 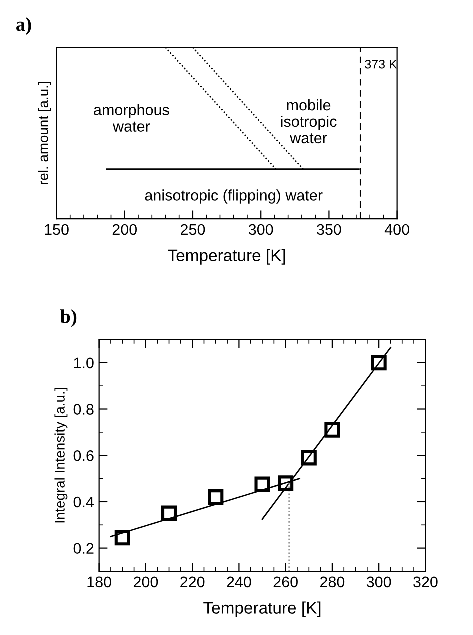 What do you see at coordinates (193, 230) in the screenshot?
I see `x-tick-label: 250` at bounding box center [193, 230].